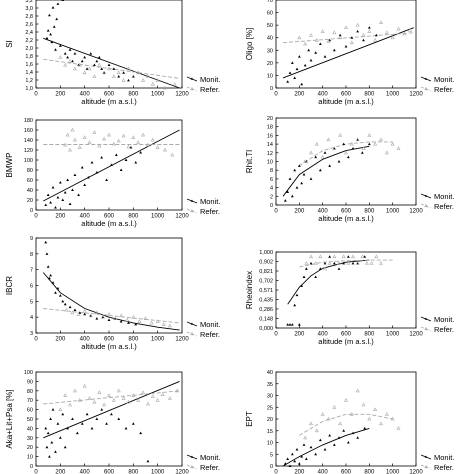 This screenshot has width=474, height=474. I want to click on y-tick-label: 2, so click(271, 197).